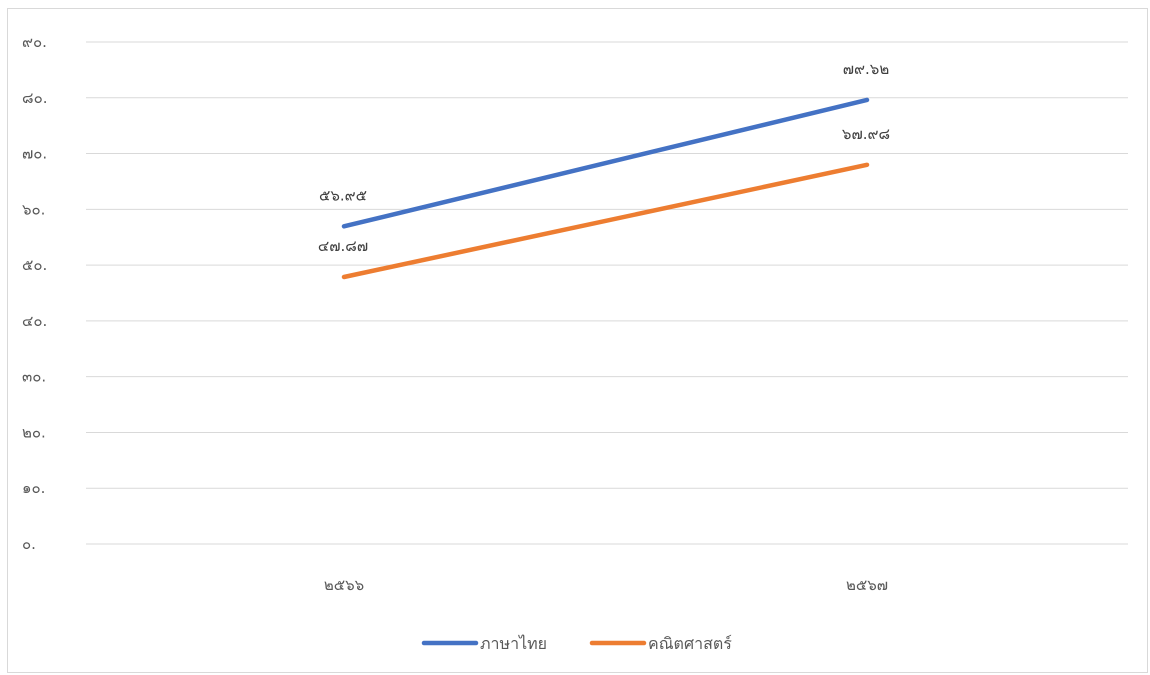  Describe the element at coordinates (690, 643) in the screenshot. I see `legend-label: คณิตศาสตร์` at that location.